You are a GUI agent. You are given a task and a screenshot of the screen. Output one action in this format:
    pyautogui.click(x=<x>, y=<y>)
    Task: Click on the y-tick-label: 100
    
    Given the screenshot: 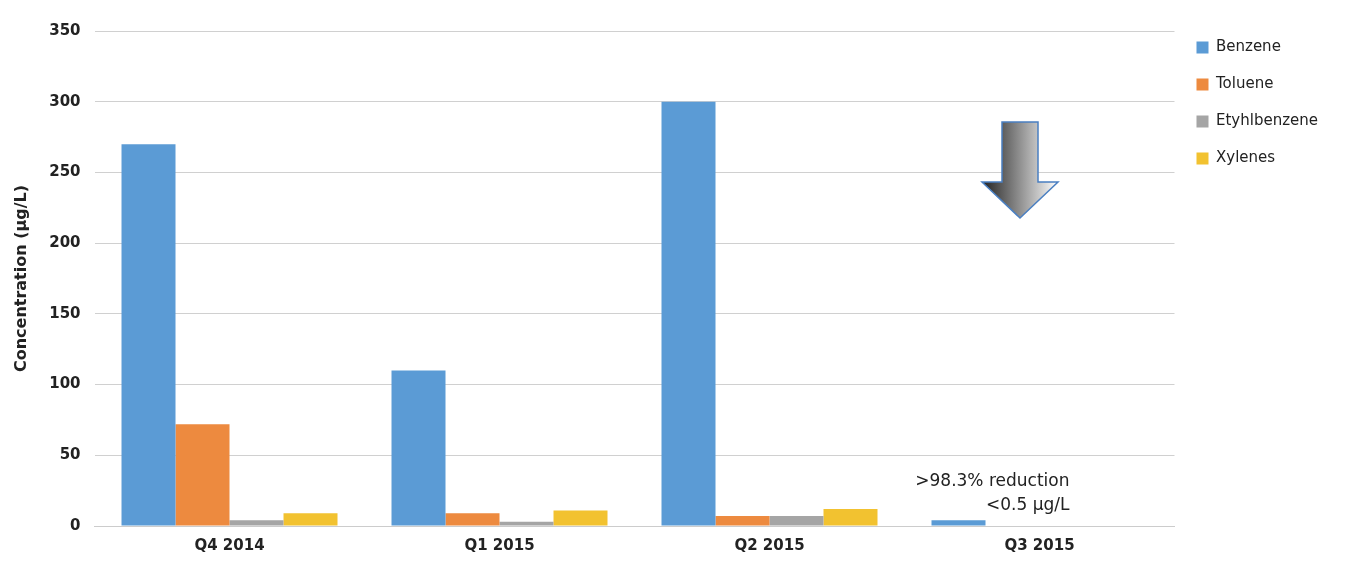 What is the action you would take?
    pyautogui.click(x=65, y=383)
    